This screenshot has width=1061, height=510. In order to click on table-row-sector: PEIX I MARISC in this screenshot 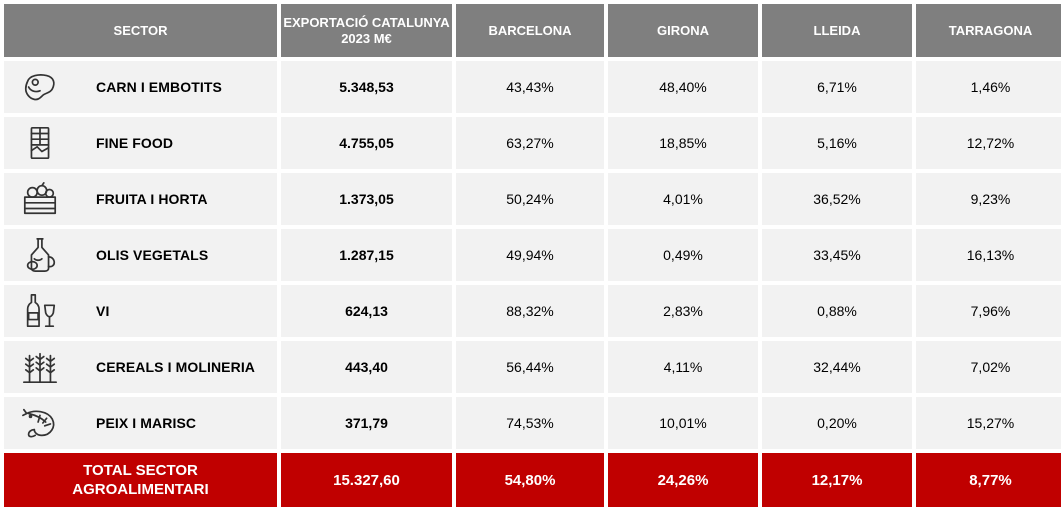, I will do `click(140, 423)`.